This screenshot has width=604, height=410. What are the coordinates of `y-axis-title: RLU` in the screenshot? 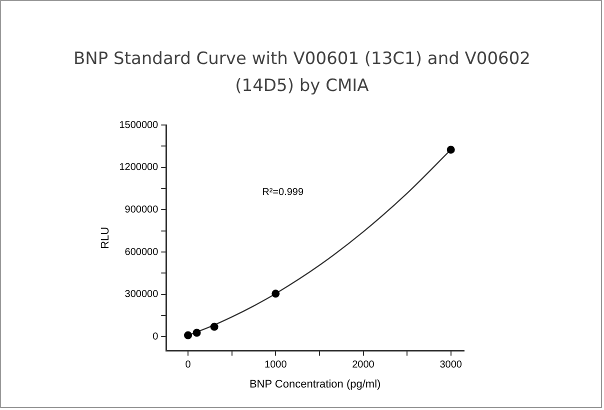 It's located at (106, 237).